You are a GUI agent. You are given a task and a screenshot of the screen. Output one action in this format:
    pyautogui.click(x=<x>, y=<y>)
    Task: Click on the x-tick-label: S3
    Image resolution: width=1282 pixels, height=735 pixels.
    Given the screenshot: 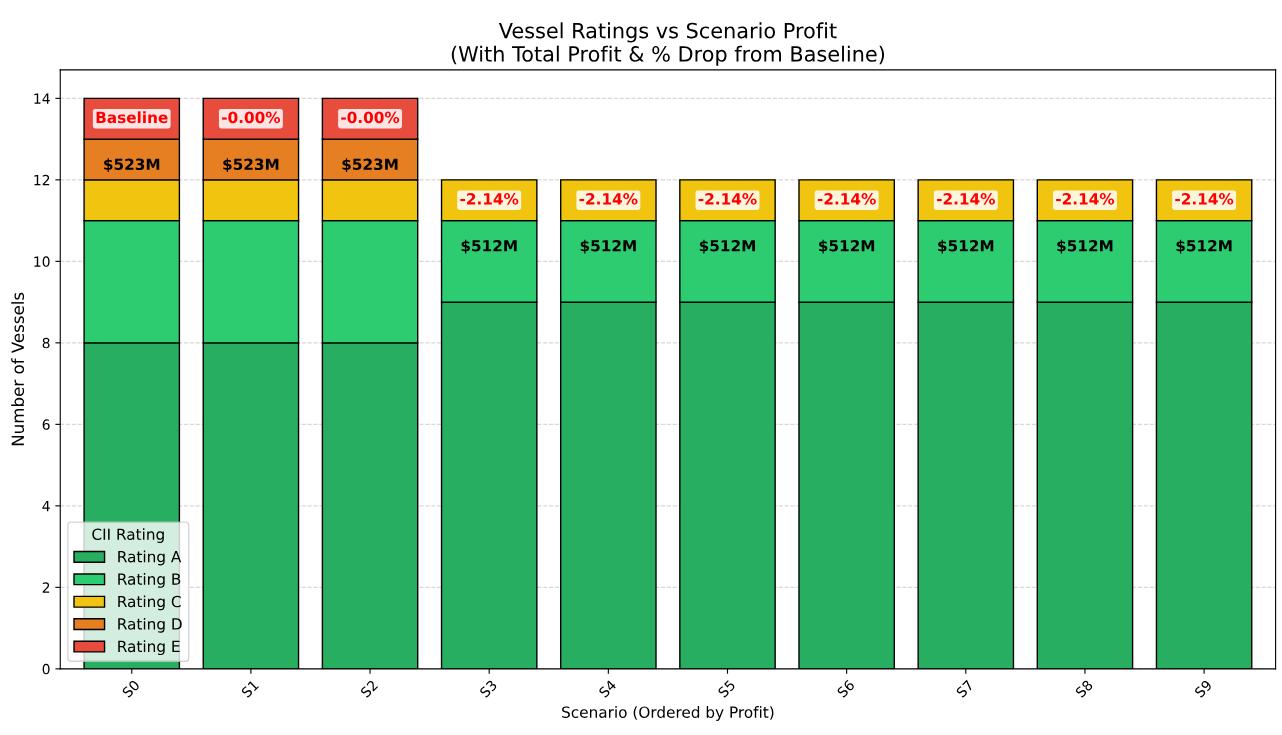 What is the action you would take?
    pyautogui.click(x=488, y=689)
    